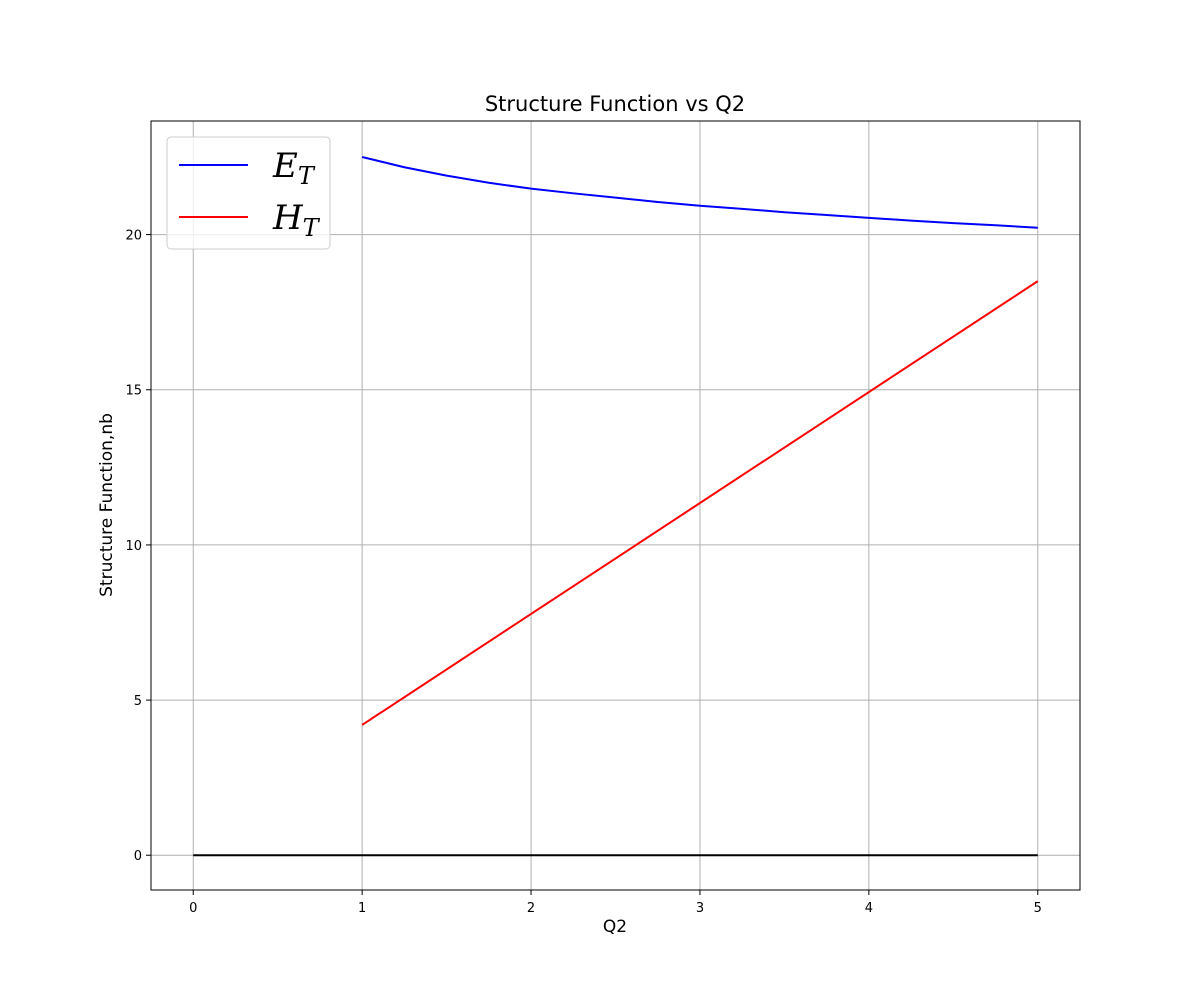  I want to click on legend-label-et: ET, so click(294, 168).